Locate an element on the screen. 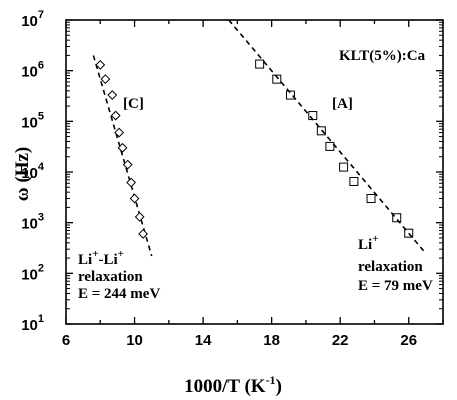 This screenshot has width=457, height=400. li-li-label: Li+-Li+ is located at coordinates (101, 258).